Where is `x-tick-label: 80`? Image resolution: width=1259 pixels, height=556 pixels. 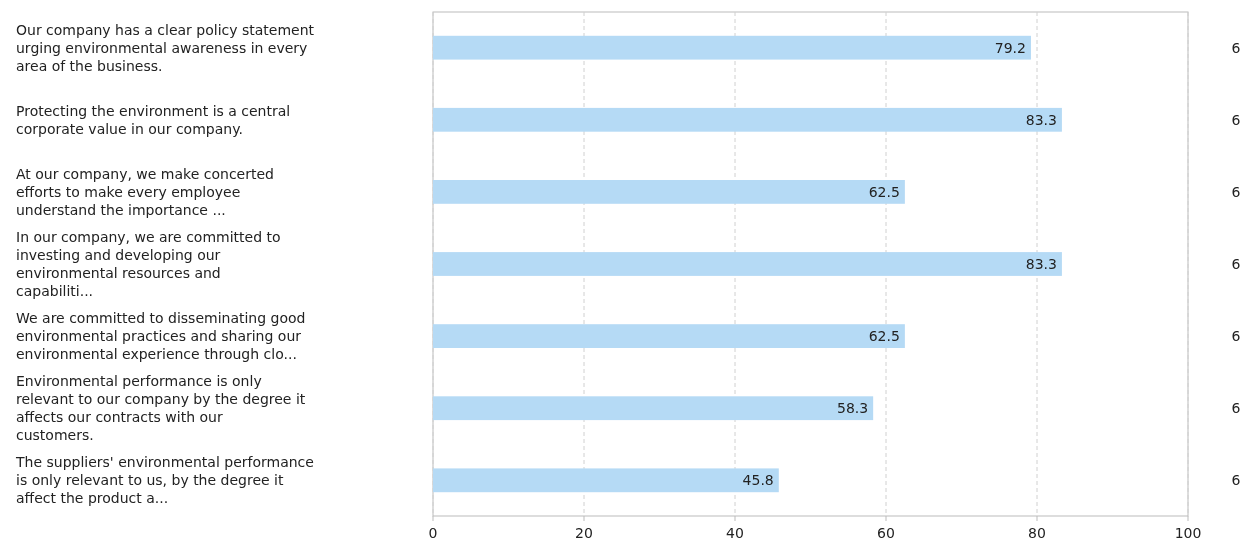
x-tick-label: 80 is located at coordinates (1037, 533).